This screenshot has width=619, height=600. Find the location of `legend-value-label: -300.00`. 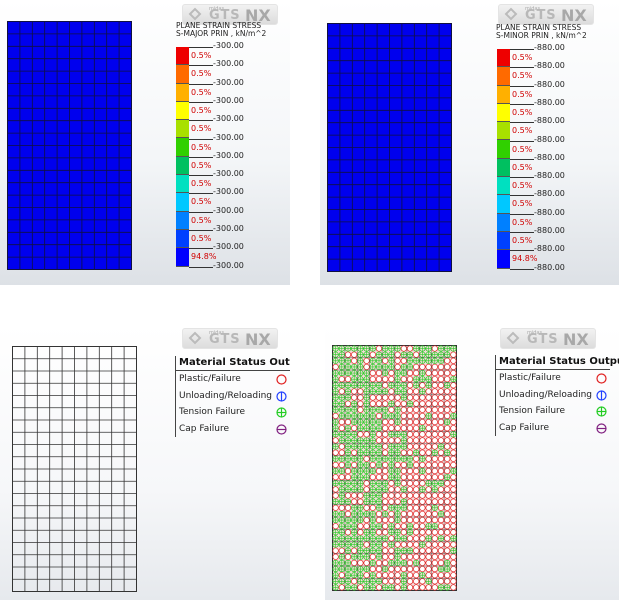

legend-value-label: -300.00 is located at coordinates (228, 45).